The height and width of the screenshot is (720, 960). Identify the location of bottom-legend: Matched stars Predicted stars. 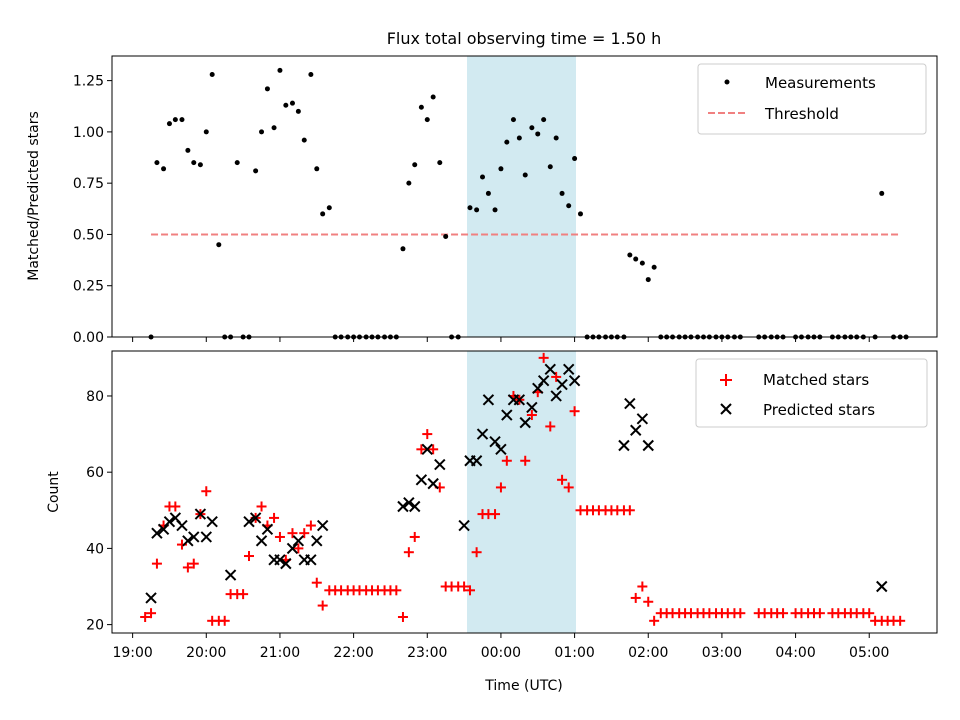
(811, 393).